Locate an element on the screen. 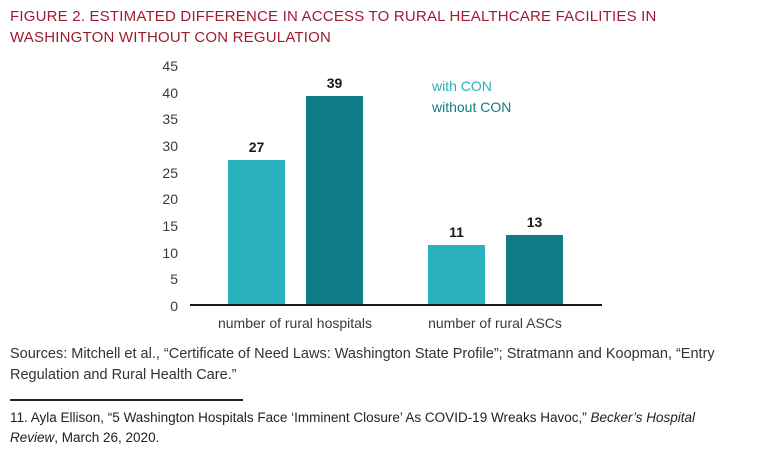 The width and height of the screenshot is (768, 457). bar-without-CON: 13 is located at coordinates (534, 259).